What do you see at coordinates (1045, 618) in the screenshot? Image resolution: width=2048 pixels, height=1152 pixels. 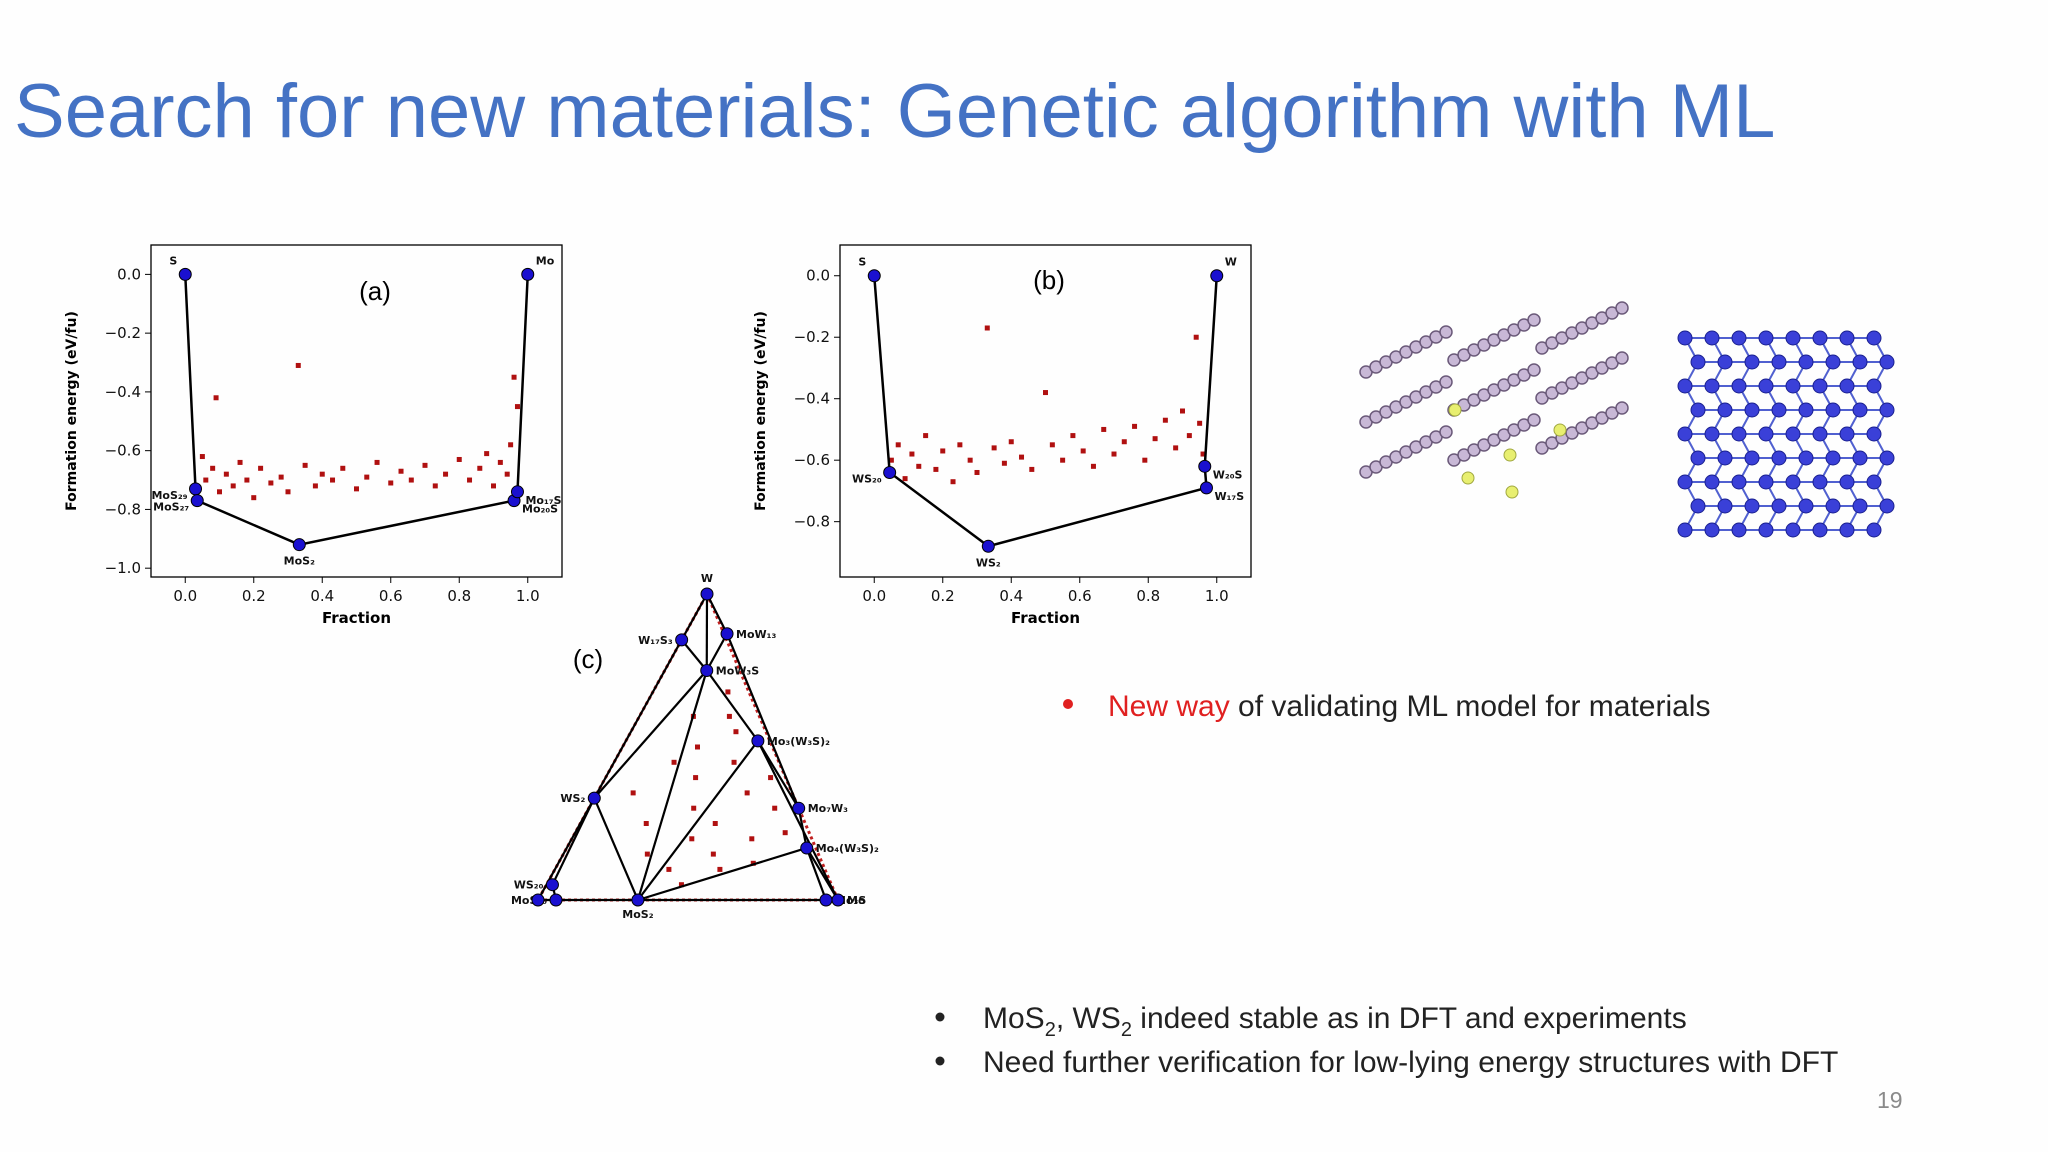 I see `x-axis-label: Fraction` at bounding box center [1045, 618].